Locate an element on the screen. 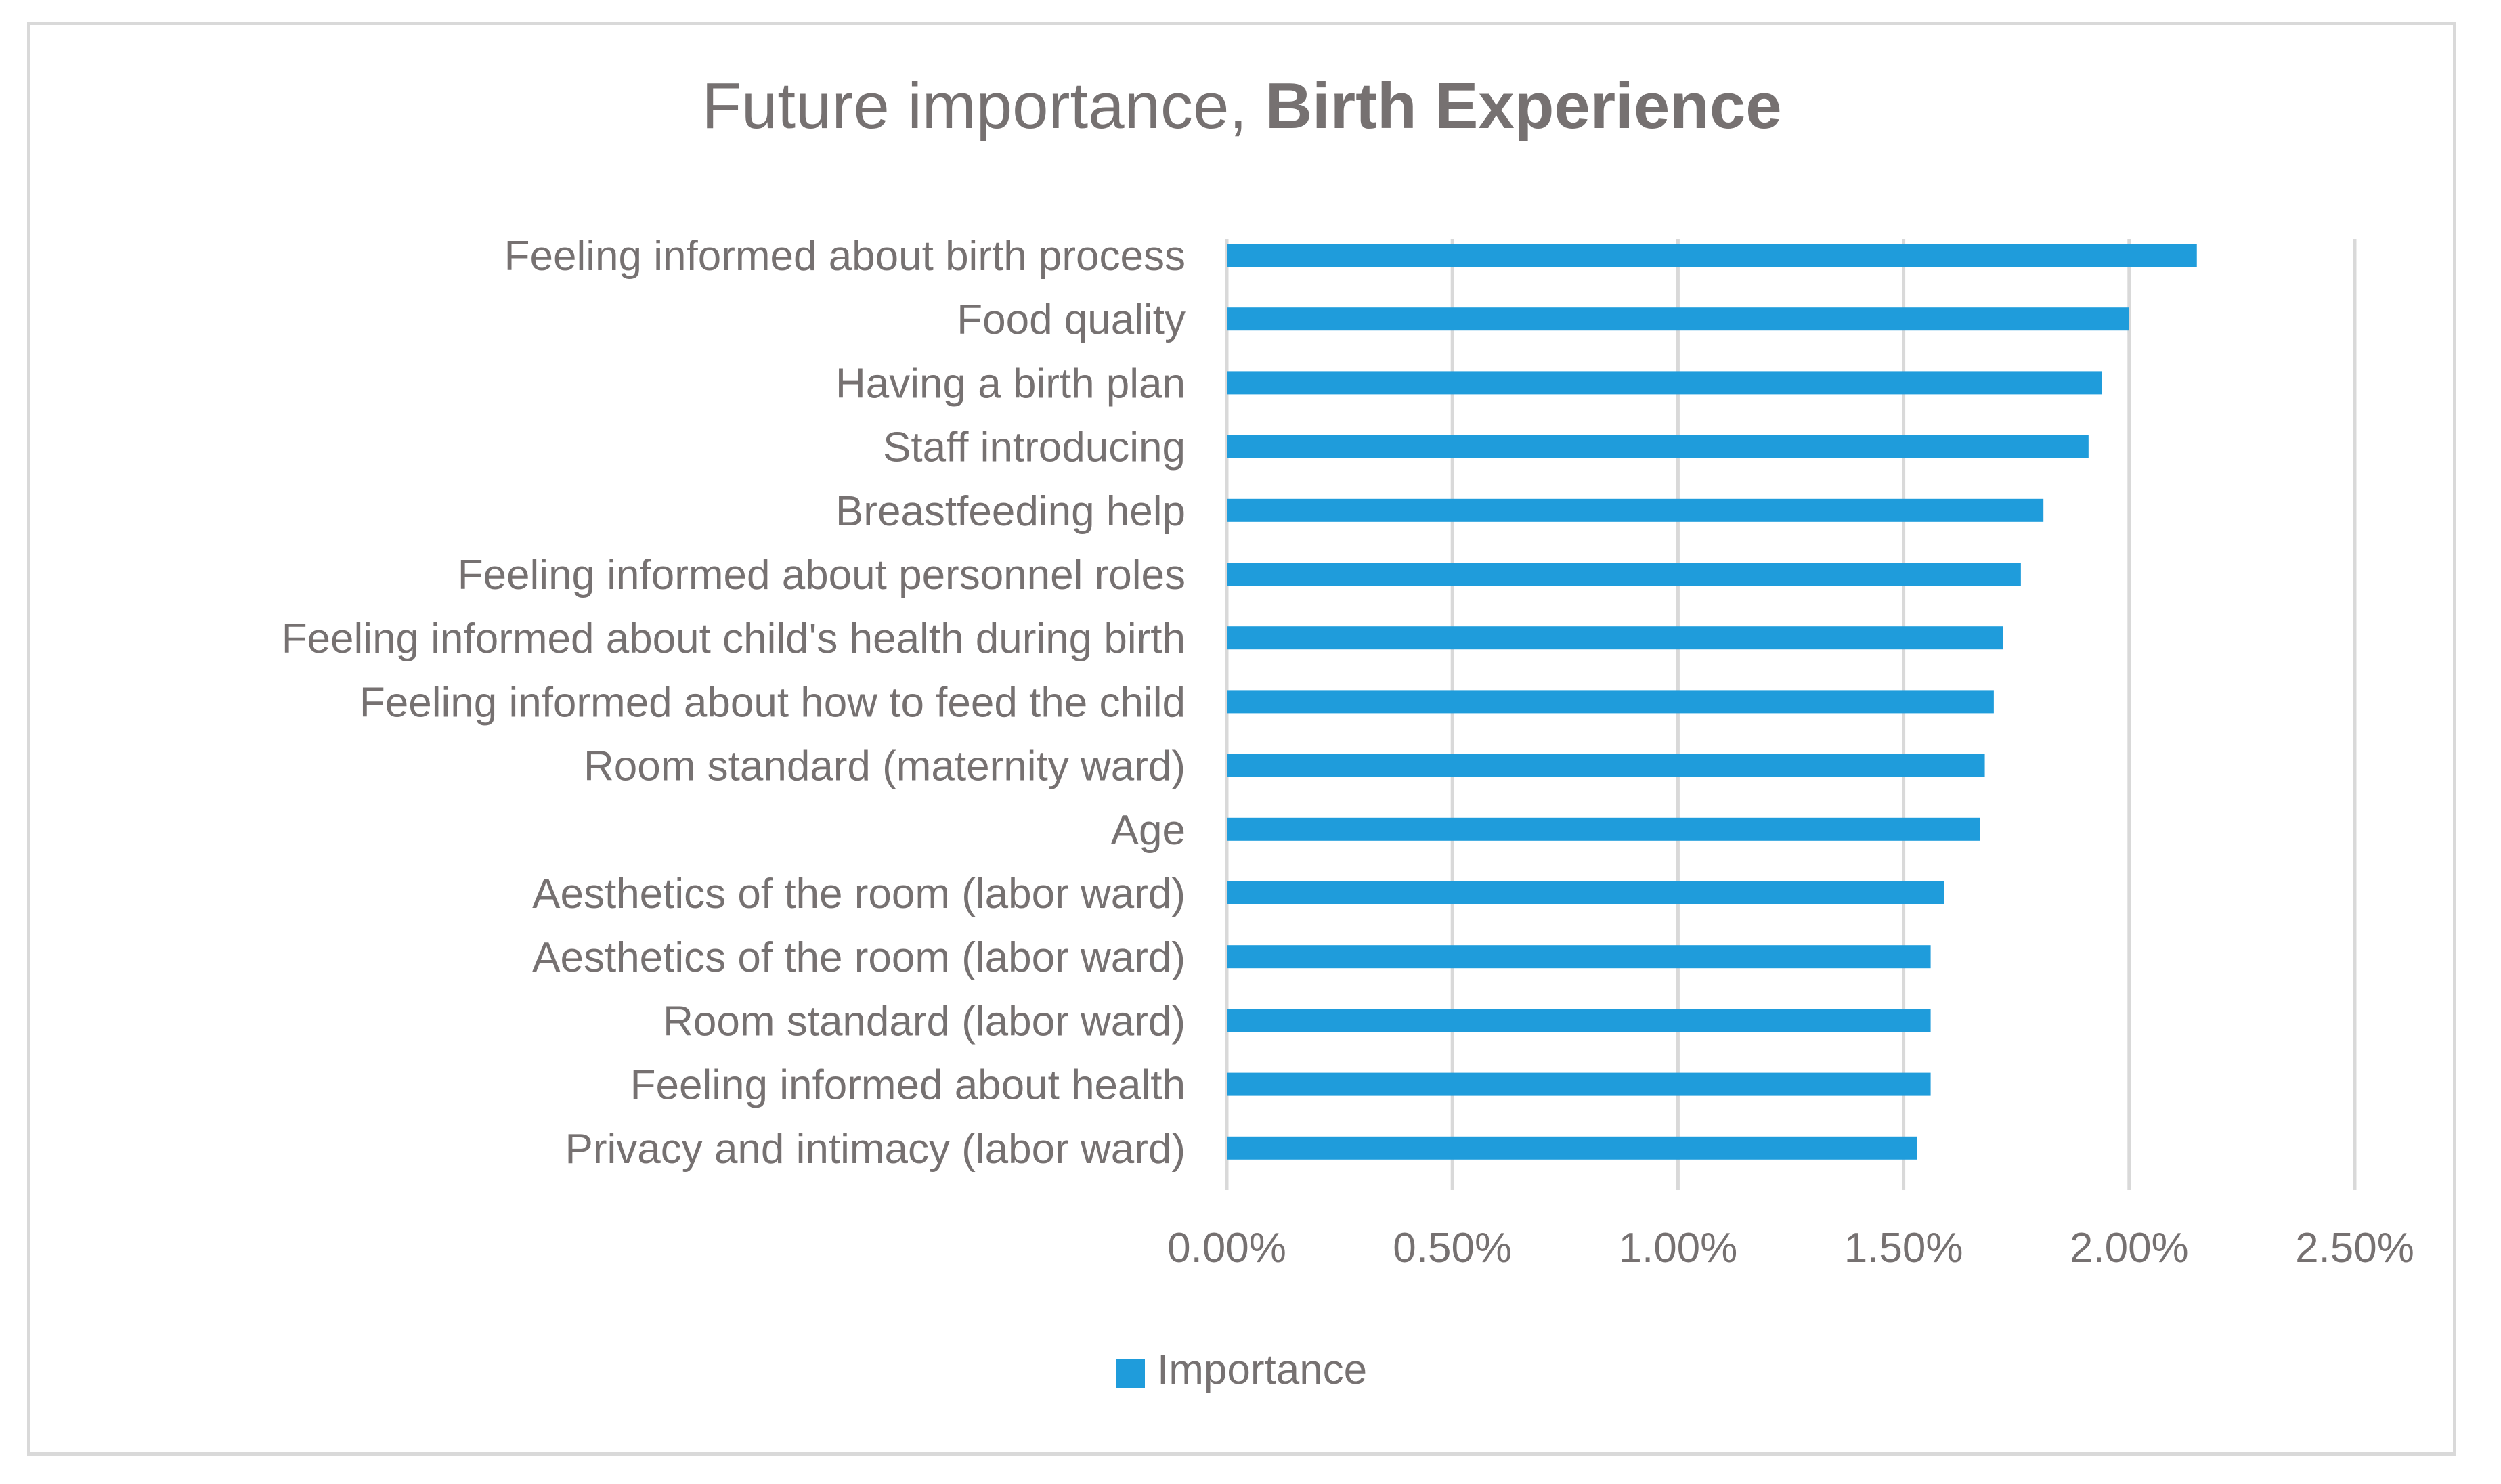 The image size is (2501, 1484). chart-title-bold: Birth Experience is located at coordinates (1523, 106).